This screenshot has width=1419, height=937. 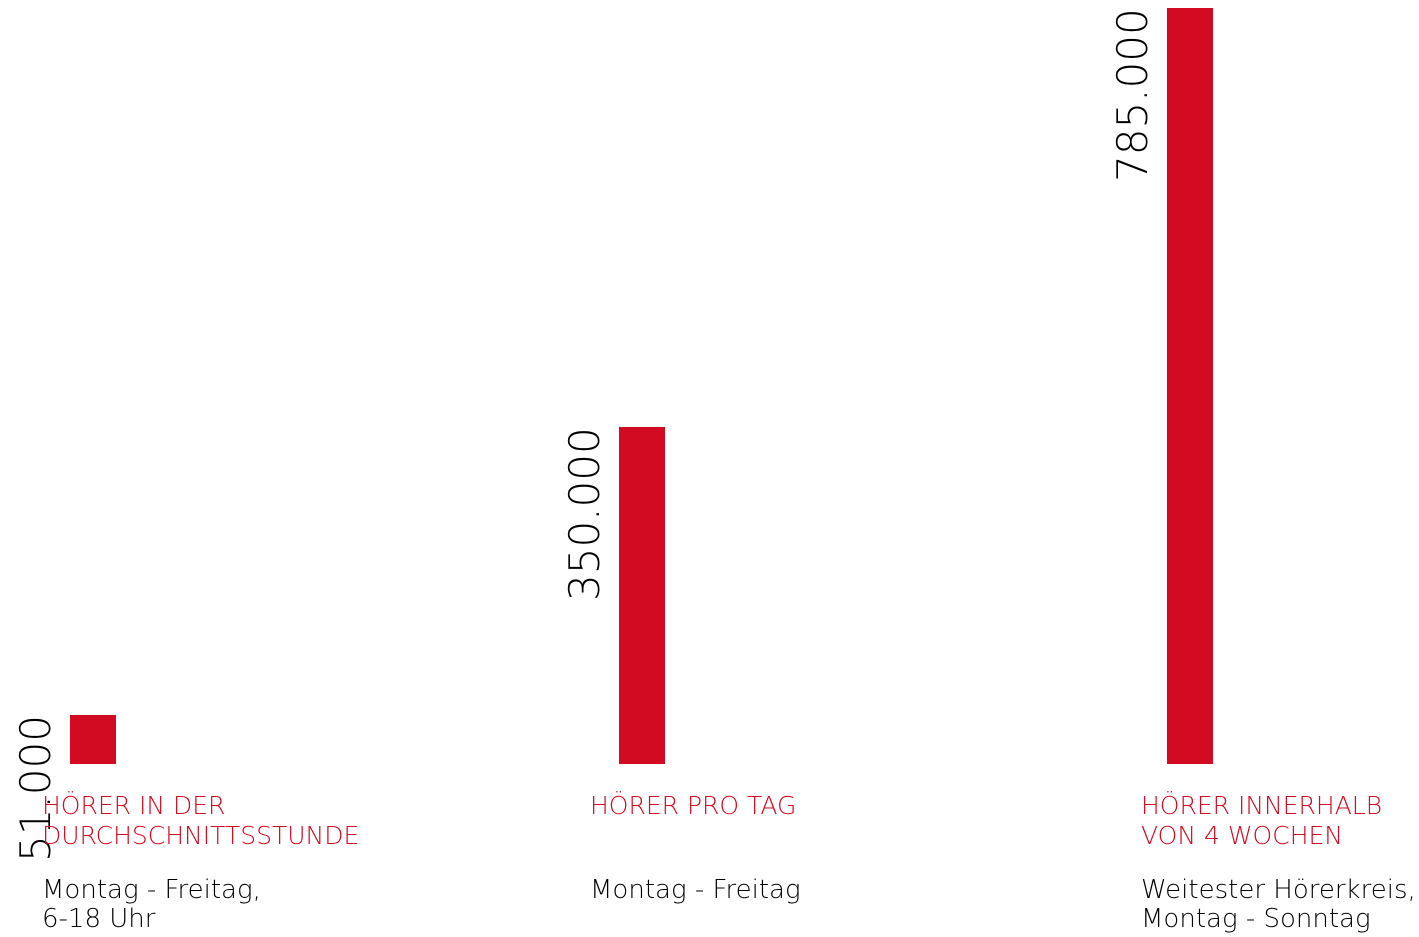 What do you see at coordinates (1278, 890) in the screenshot?
I see `category-subtitle-line: Weitester Hörerkreis,` at bounding box center [1278, 890].